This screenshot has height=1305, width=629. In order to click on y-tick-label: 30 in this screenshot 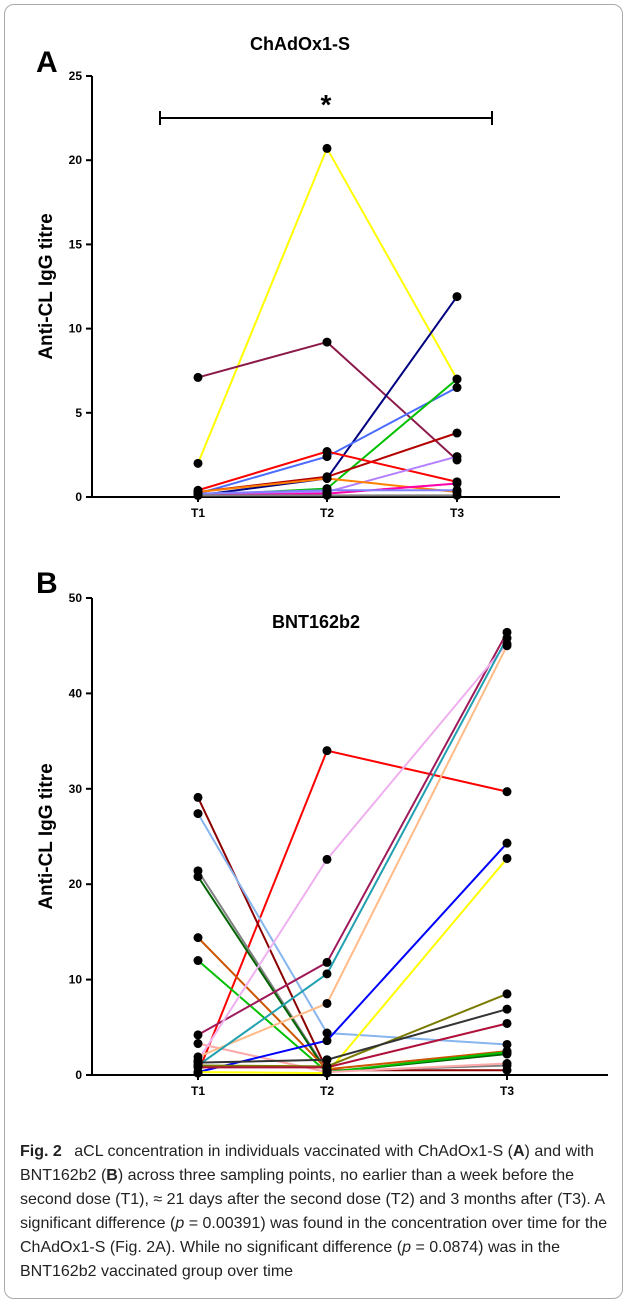, I will do `click(76, 789)`.